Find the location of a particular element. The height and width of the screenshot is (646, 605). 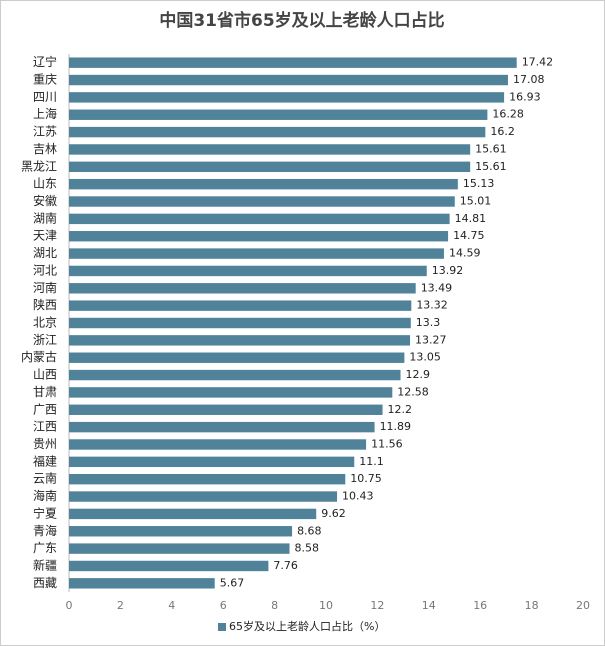

chart-title: 中国31省市65岁及以上老龄人口占比 is located at coordinates (301, 20).